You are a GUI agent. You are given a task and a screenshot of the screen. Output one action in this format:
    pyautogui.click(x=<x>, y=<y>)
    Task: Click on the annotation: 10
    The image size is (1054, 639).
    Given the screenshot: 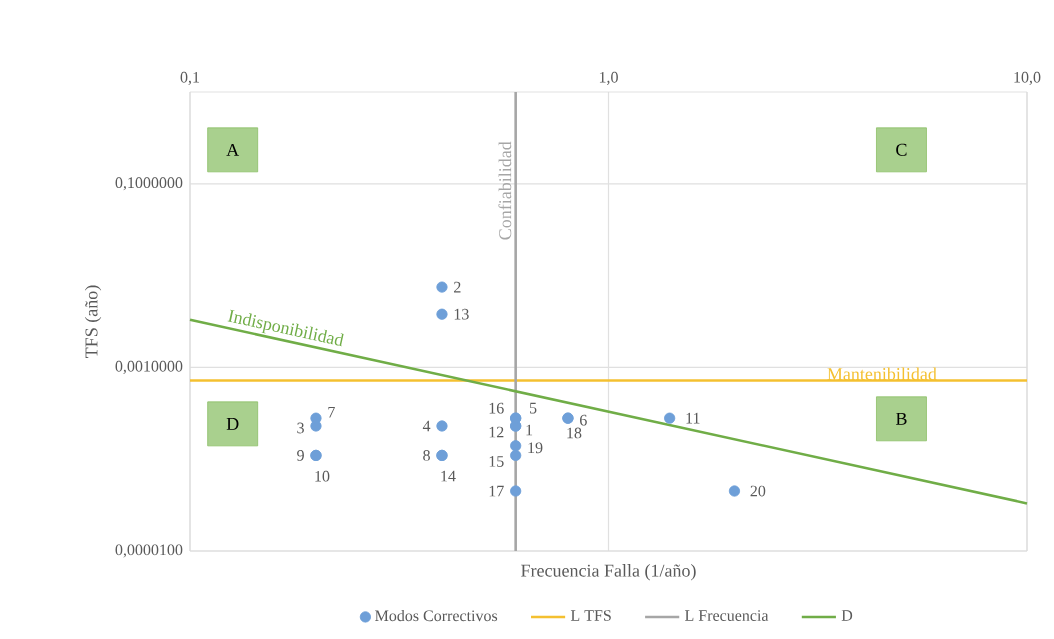 What is the action you would take?
    pyautogui.click(x=322, y=476)
    